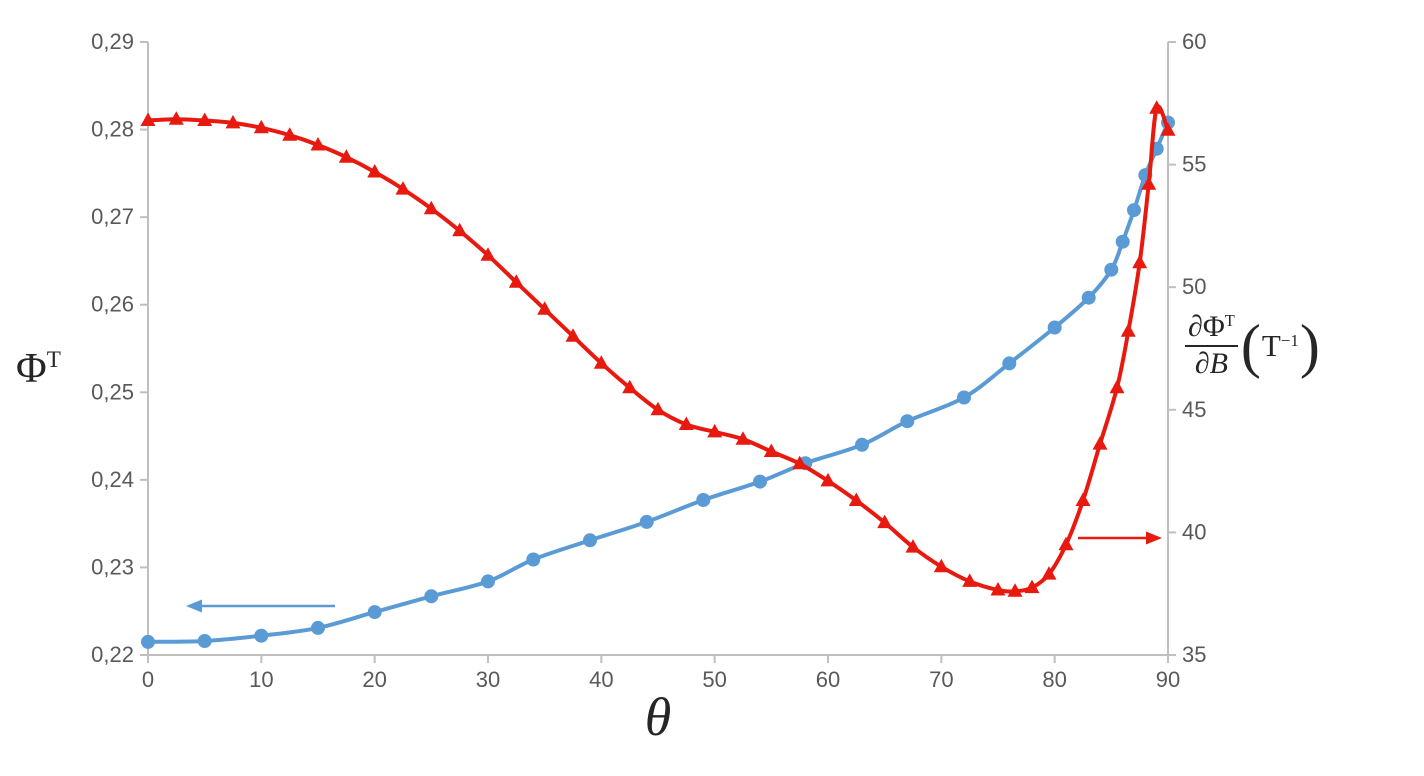  What do you see at coordinates (112, 654) in the screenshot?
I see `left-tick-label: 0,22` at bounding box center [112, 654].